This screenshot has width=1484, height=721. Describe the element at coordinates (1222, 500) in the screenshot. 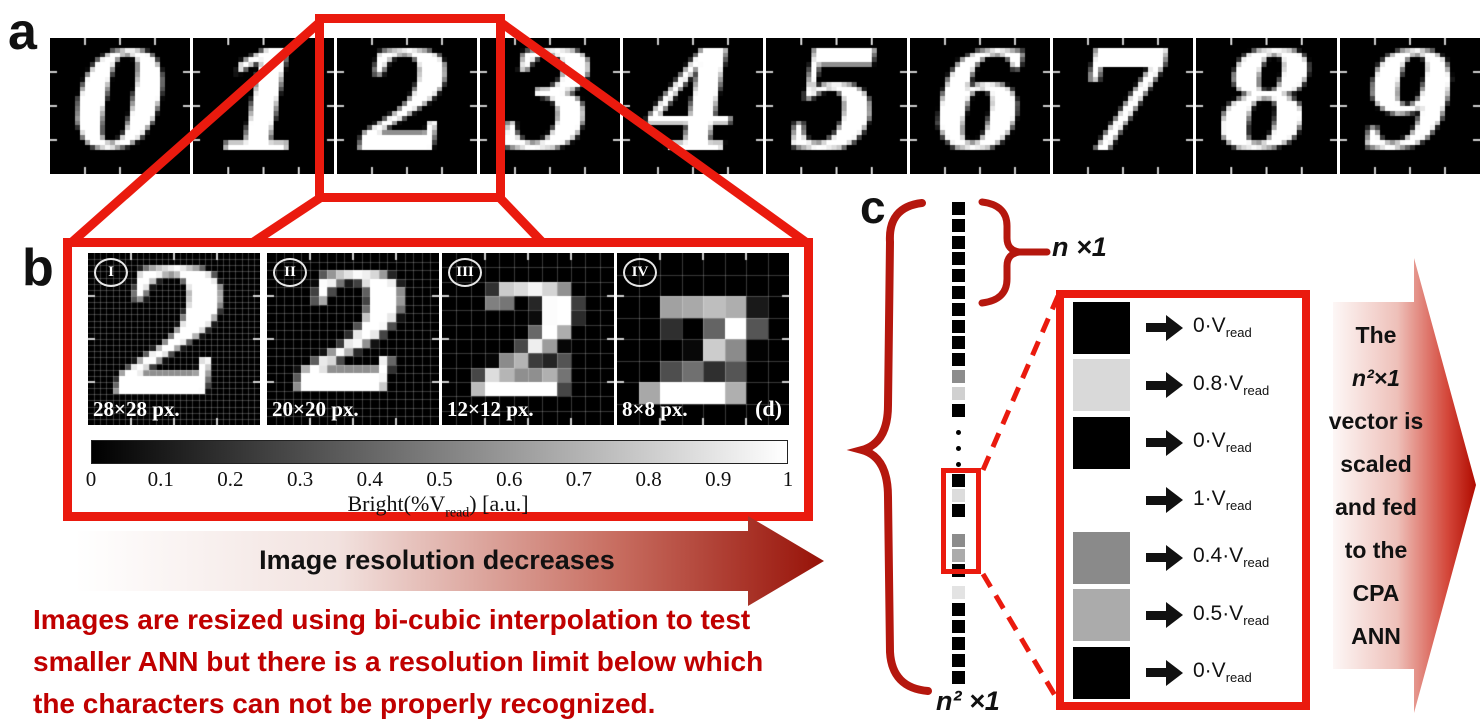

I see `voltage-value-label: 1·Vread` at that location.